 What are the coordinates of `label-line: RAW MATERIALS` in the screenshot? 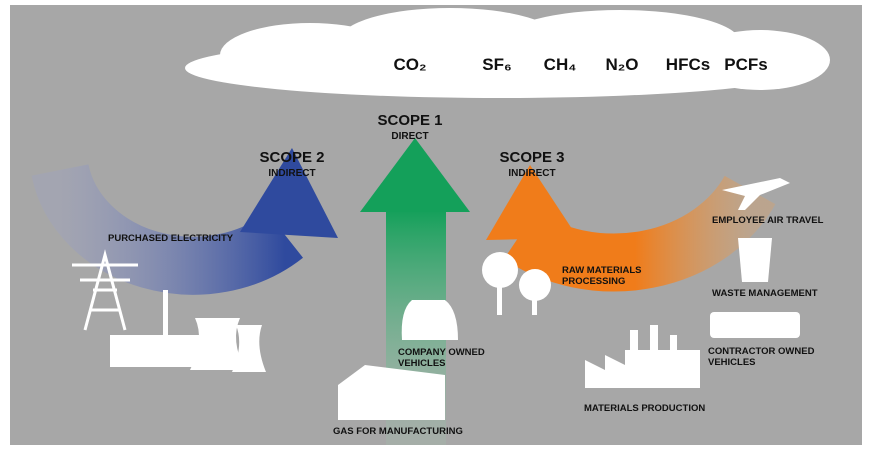 It's located at (602, 270).